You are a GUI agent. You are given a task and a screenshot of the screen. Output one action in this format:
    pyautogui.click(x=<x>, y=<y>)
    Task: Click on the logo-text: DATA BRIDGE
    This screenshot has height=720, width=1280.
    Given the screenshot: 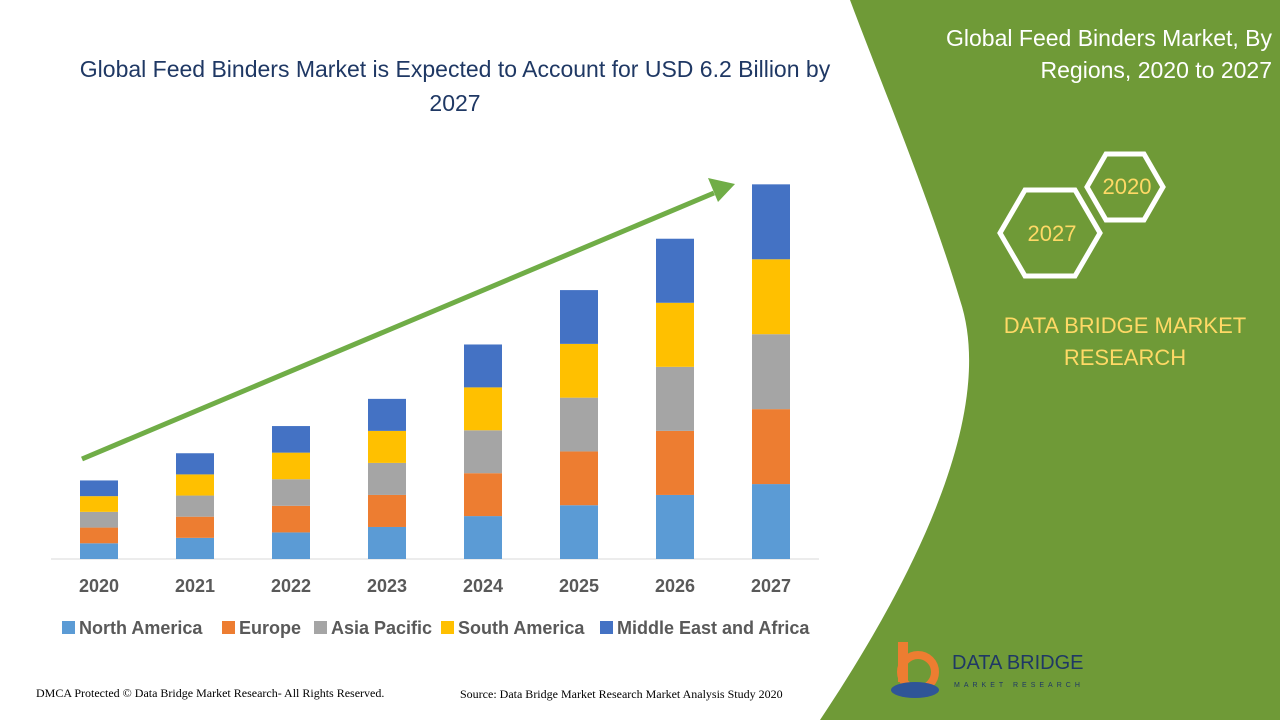 What is the action you would take?
    pyautogui.click(x=1018, y=663)
    